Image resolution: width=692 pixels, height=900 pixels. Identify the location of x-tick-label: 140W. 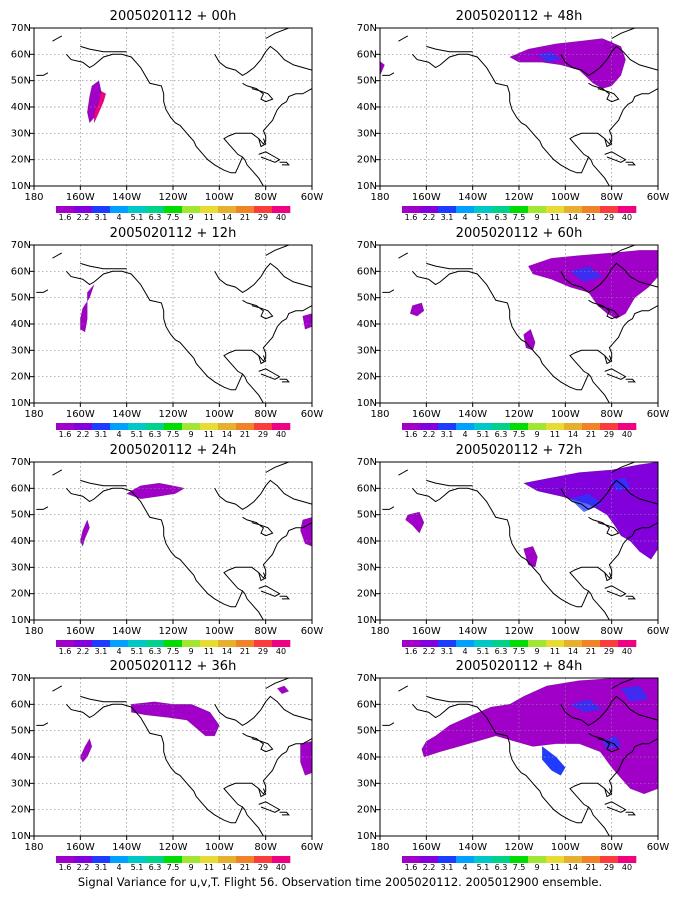
(126, 847).